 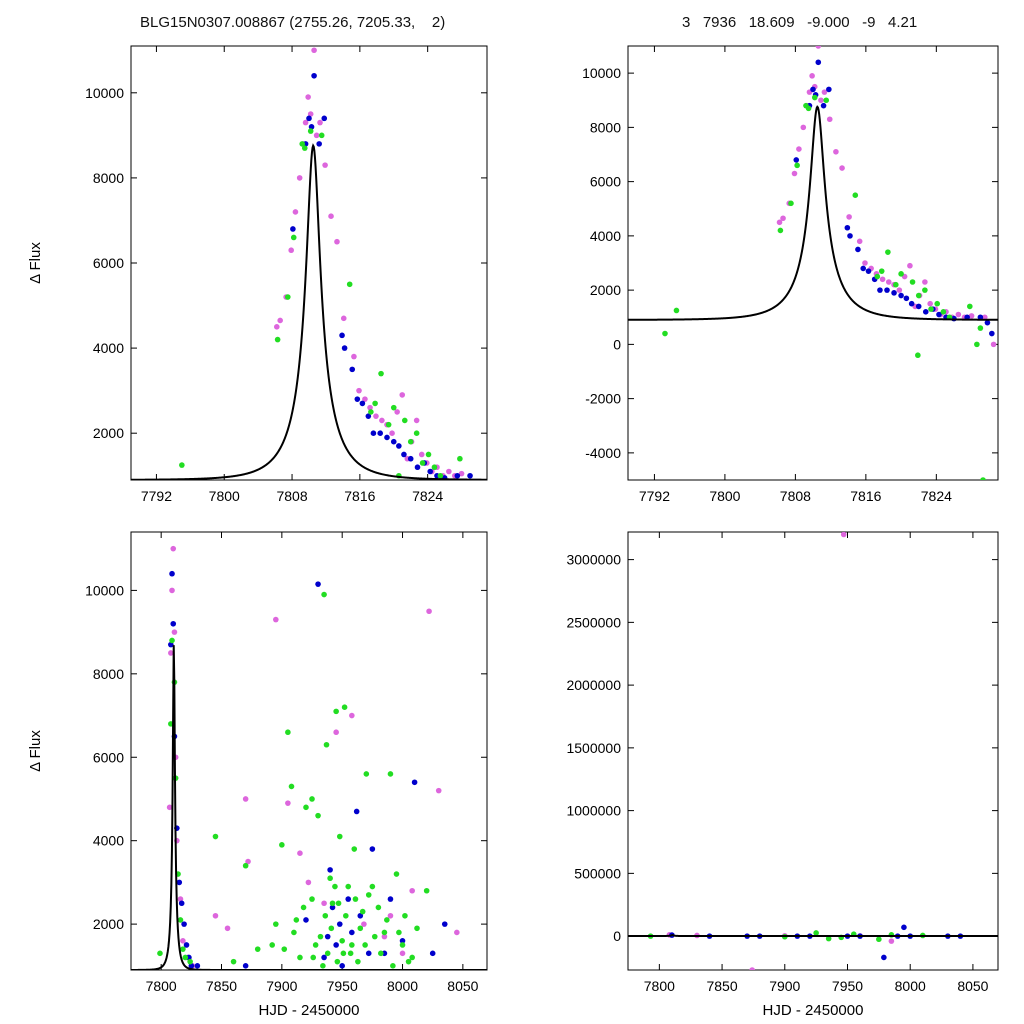 What do you see at coordinates (359, 496) in the screenshot?
I see `x-tick-label: 7816` at bounding box center [359, 496].